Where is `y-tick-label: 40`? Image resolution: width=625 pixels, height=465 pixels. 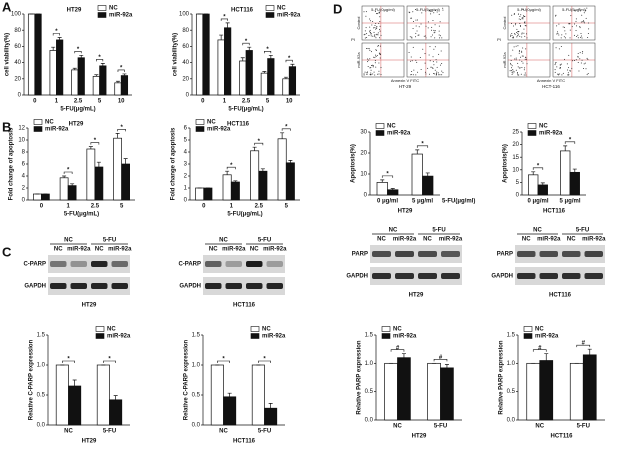 y-tick-label: 40 is located at coordinates (17, 63).